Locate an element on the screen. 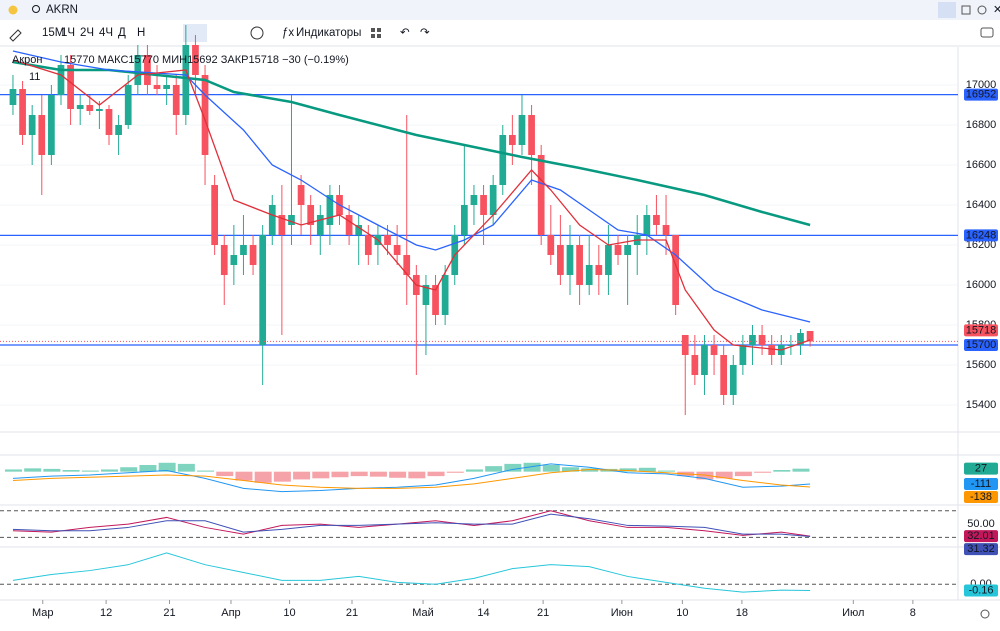 This screenshot has height=631, width=1000. legend-open: 15770 is located at coordinates (79, 60).